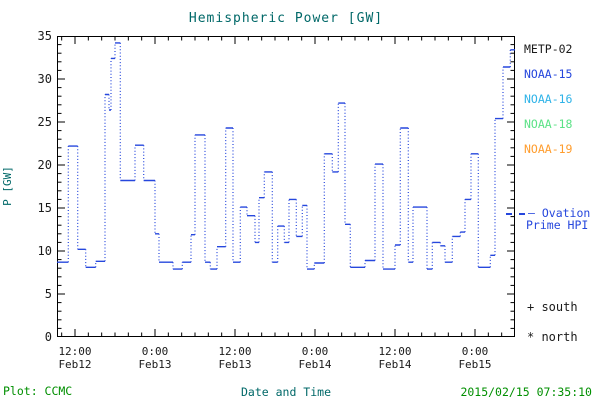  Describe the element at coordinates (552, 337) in the screenshot. I see `north-marker-label: * north` at that location.